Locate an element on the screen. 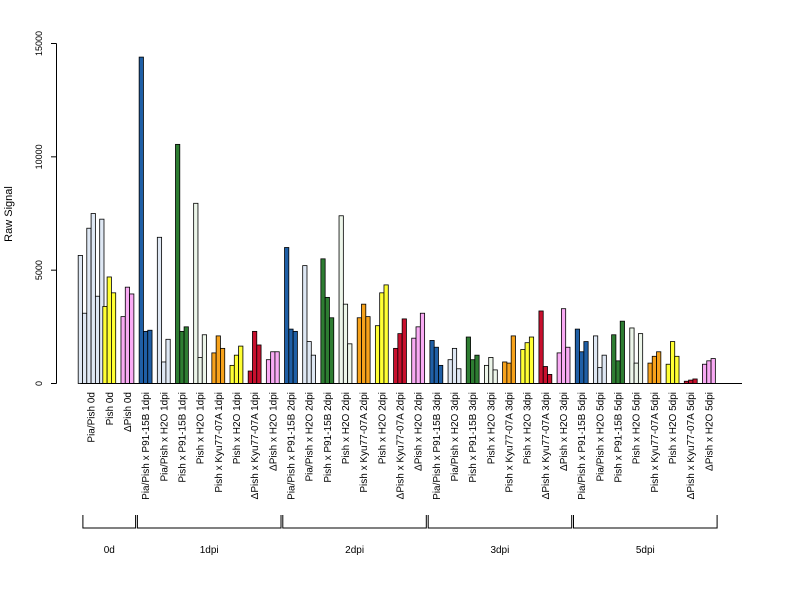 The image size is (800, 600). x-tick-label: ΔPish x H2O 3dpi is located at coordinates (564, 431).